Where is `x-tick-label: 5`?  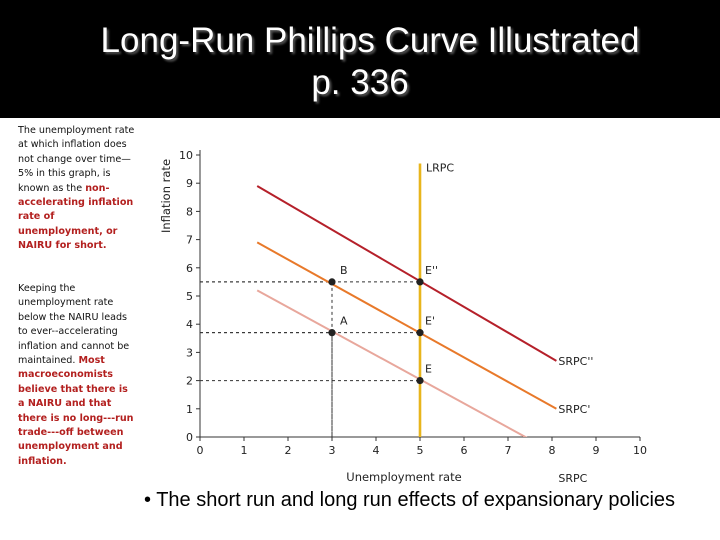
x-tick-label: 5 is located at coordinates (420, 450).